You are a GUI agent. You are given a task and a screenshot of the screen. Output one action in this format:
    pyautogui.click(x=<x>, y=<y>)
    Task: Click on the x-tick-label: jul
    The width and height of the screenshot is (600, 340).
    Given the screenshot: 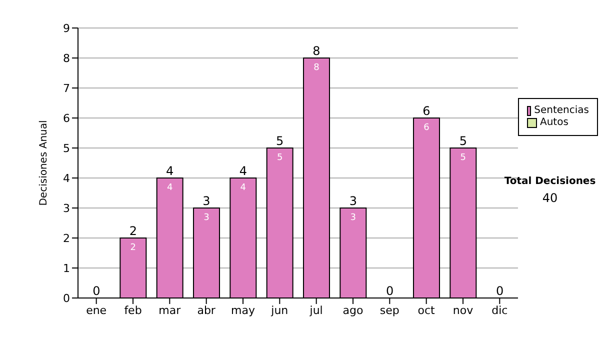 What is the action you would take?
    pyautogui.click(x=315, y=310)
    